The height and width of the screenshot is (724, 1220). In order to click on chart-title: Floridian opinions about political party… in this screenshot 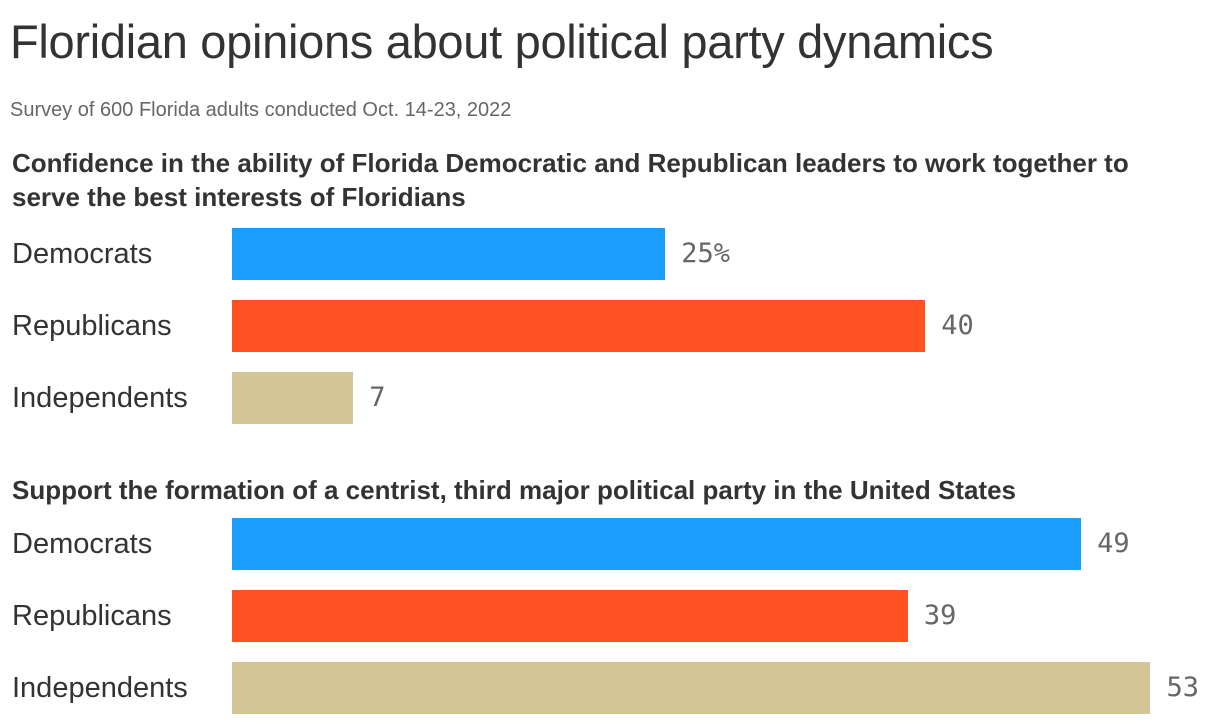, I will do `click(502, 41)`.